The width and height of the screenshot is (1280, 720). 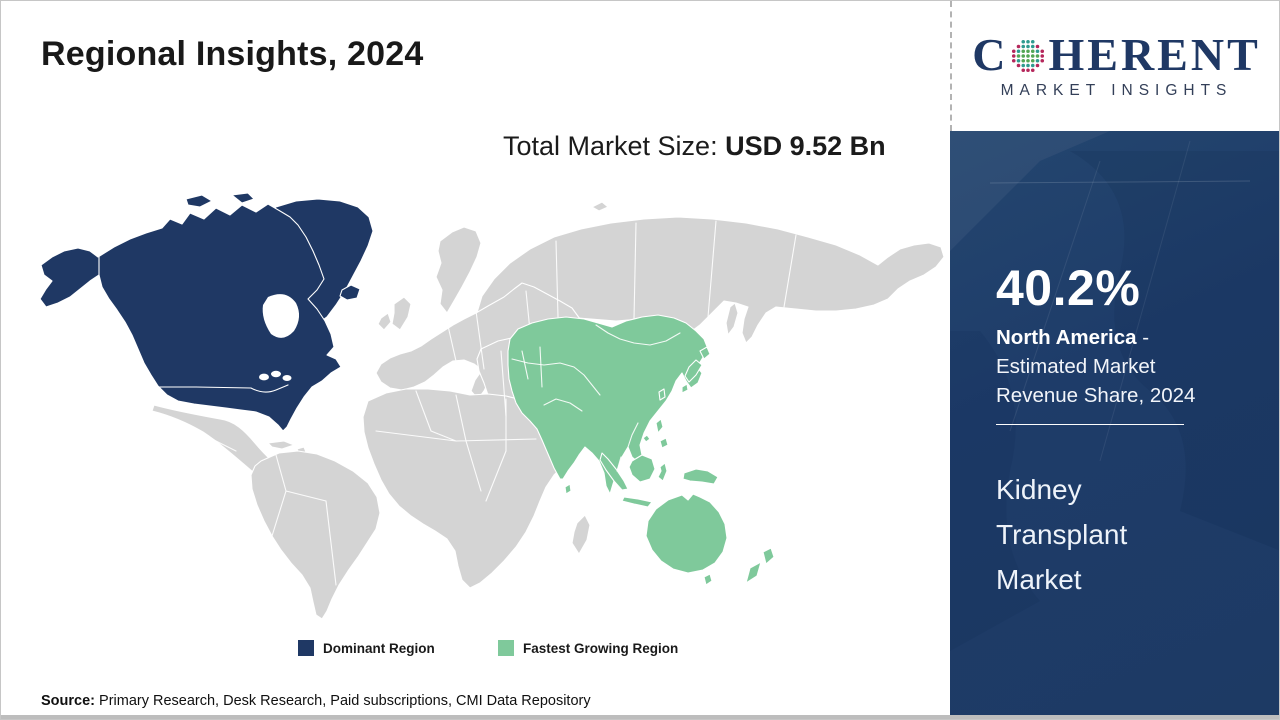 I want to click on dominant-region-label: Dominant Region, so click(x=379, y=648).